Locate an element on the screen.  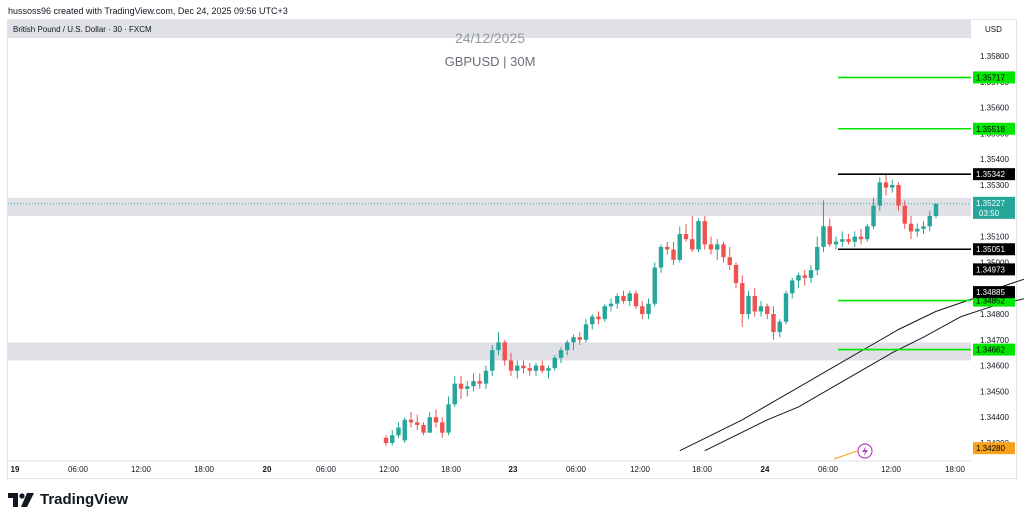
symbol-info: British Pound / U.S. Dollar · 30 · FXCM is located at coordinates (82, 29).